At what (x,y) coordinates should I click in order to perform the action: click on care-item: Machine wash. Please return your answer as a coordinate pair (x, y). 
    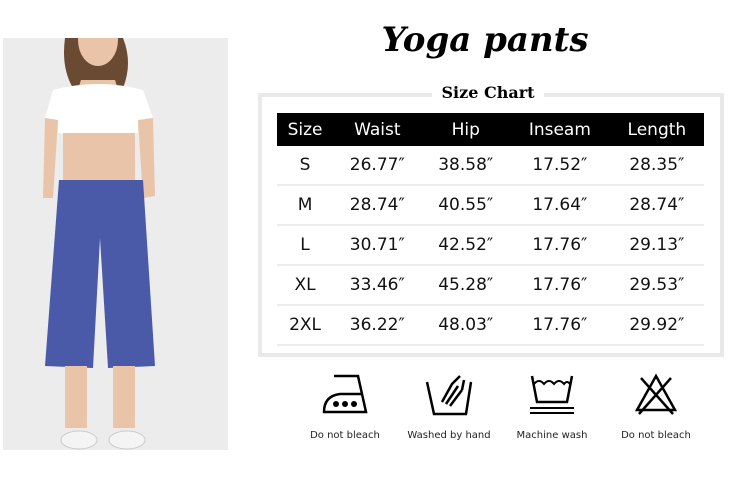
    Looking at the image, I should click on (552, 406).